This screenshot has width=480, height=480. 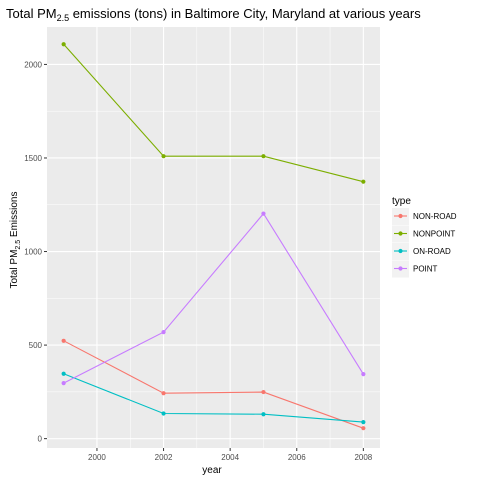 What do you see at coordinates (33, 252) in the screenshot?
I see `y-tick-label: 1000` at bounding box center [33, 252].